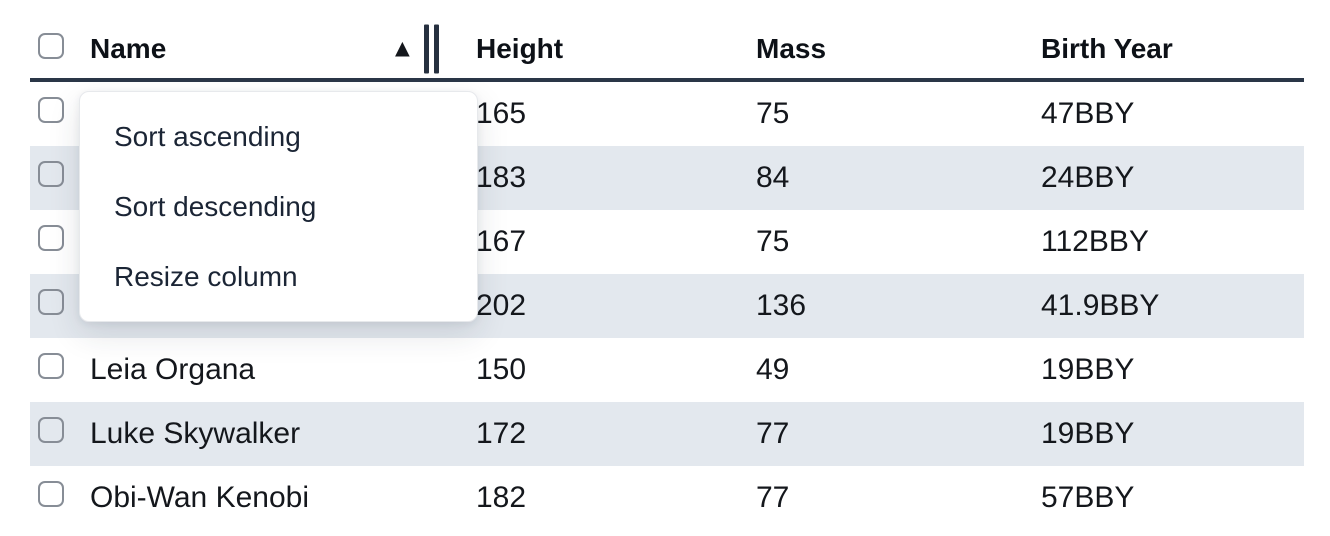 The image size is (1330, 536). I want to click on table-row: Obi-Wan Kenobi 182 77 57BBY, so click(667, 487).